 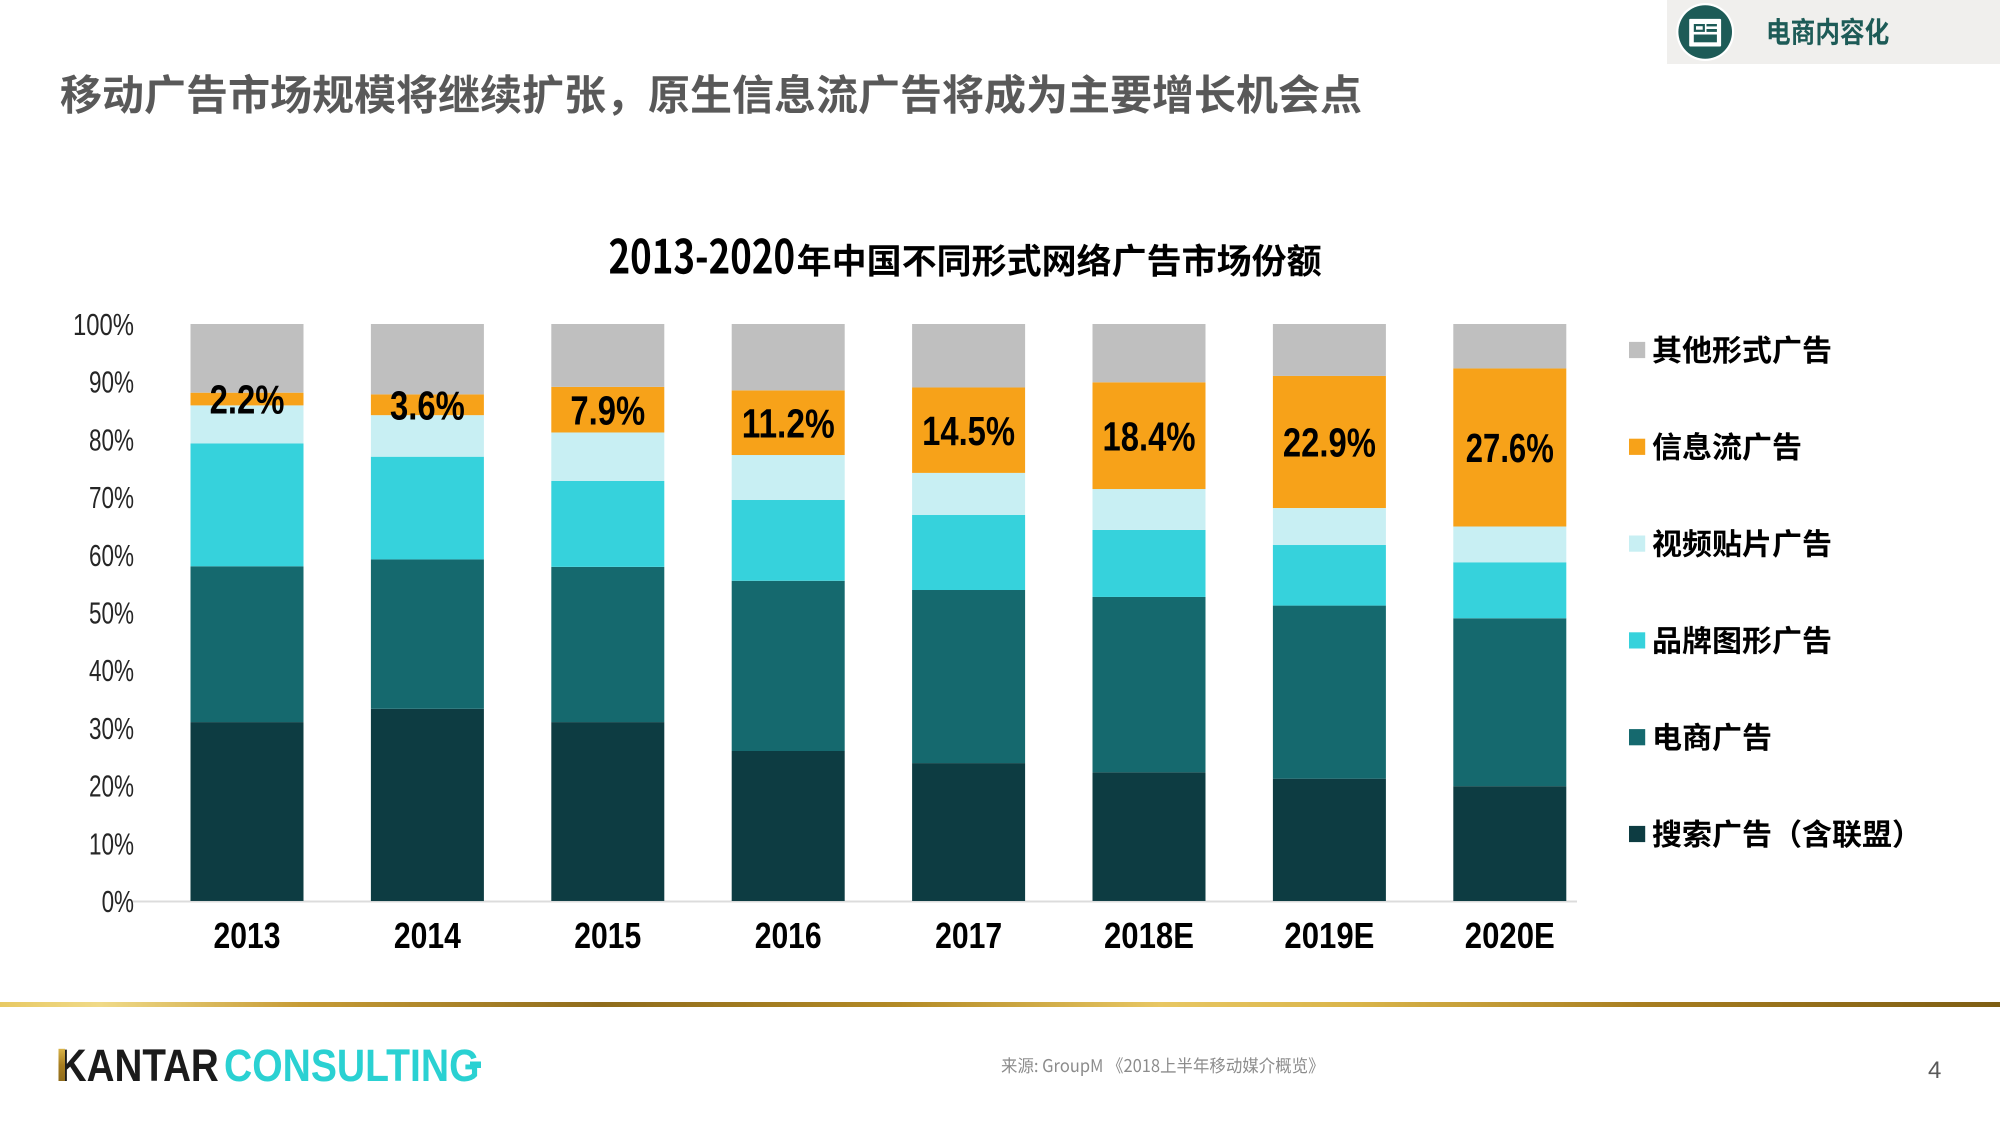 I want to click on svg-text: 10%, so click(x=111, y=843).